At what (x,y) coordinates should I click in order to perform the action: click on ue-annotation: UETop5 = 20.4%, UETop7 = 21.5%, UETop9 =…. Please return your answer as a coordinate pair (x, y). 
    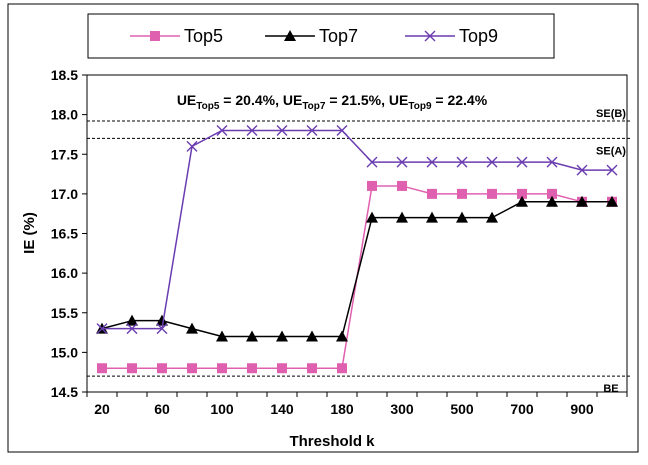
    Looking at the image, I should click on (332, 102).